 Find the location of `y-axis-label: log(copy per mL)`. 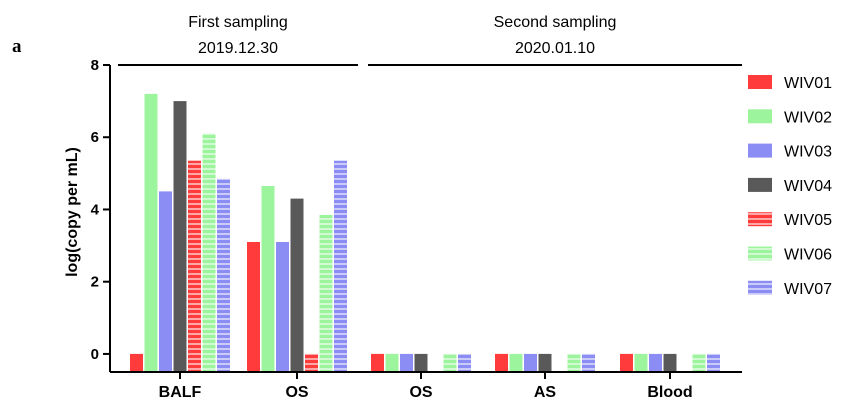

y-axis-label: log(copy per mL) is located at coordinates (72, 212).